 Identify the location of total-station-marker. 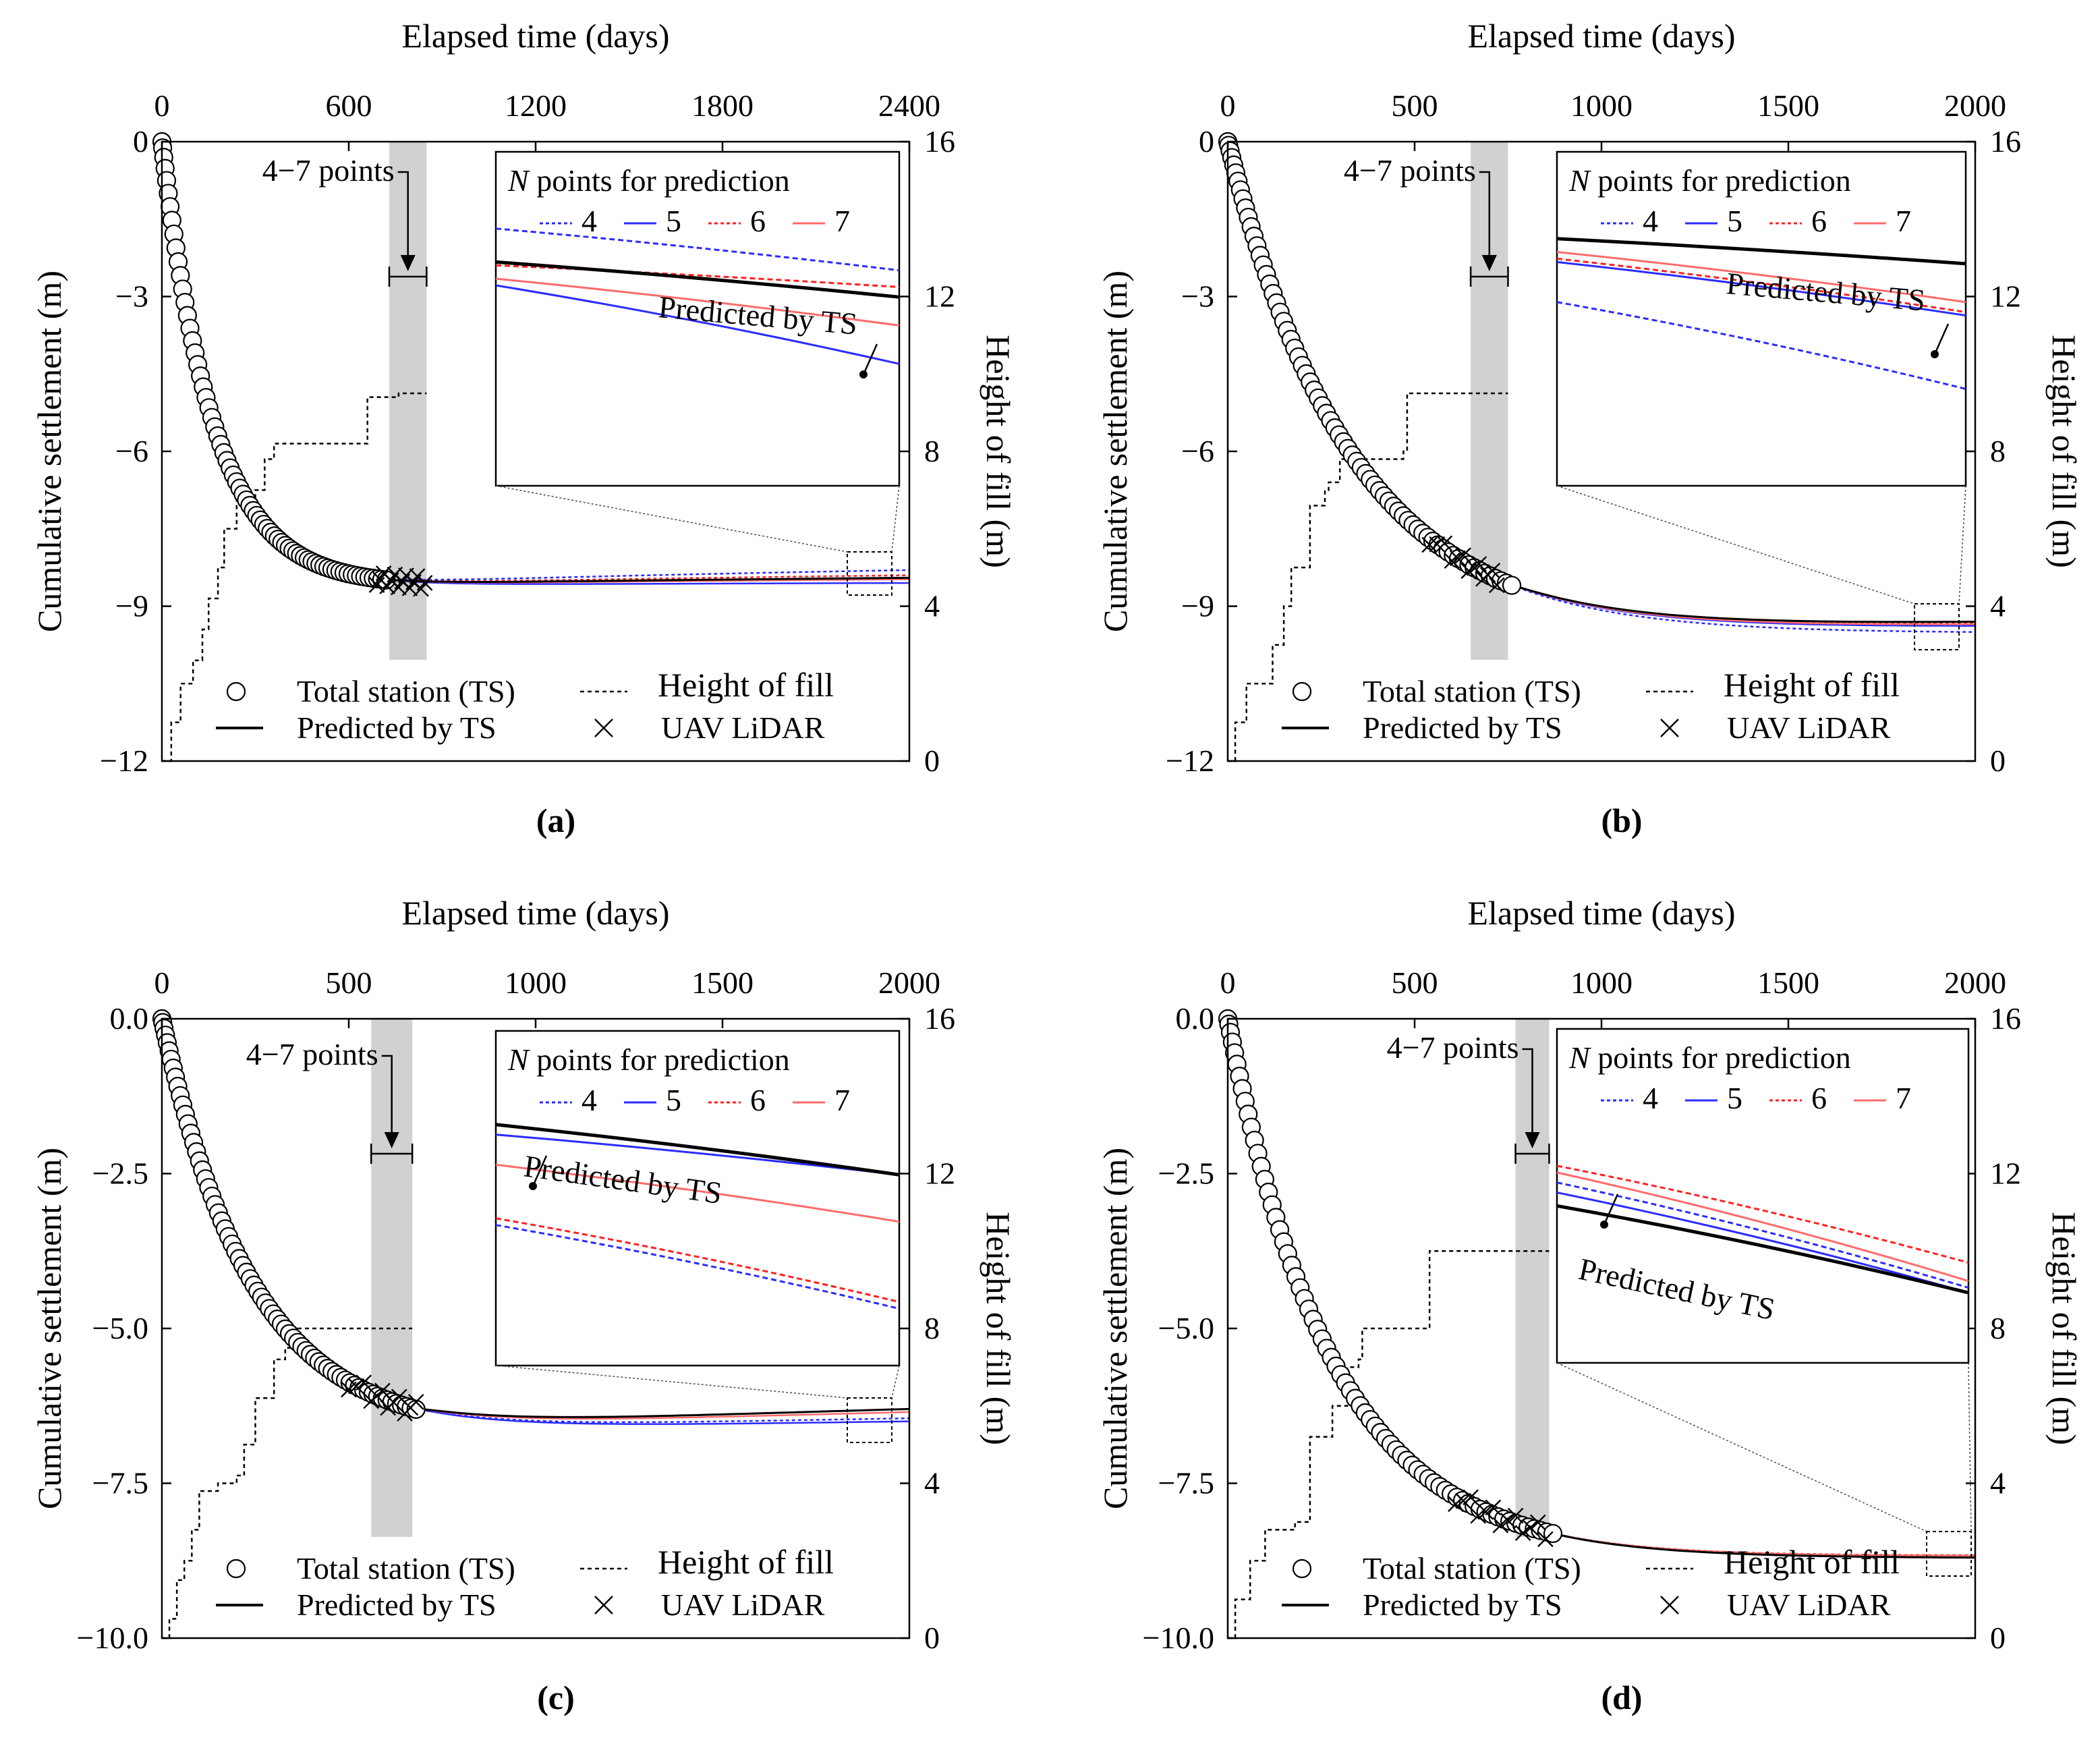
(1553, 1534).